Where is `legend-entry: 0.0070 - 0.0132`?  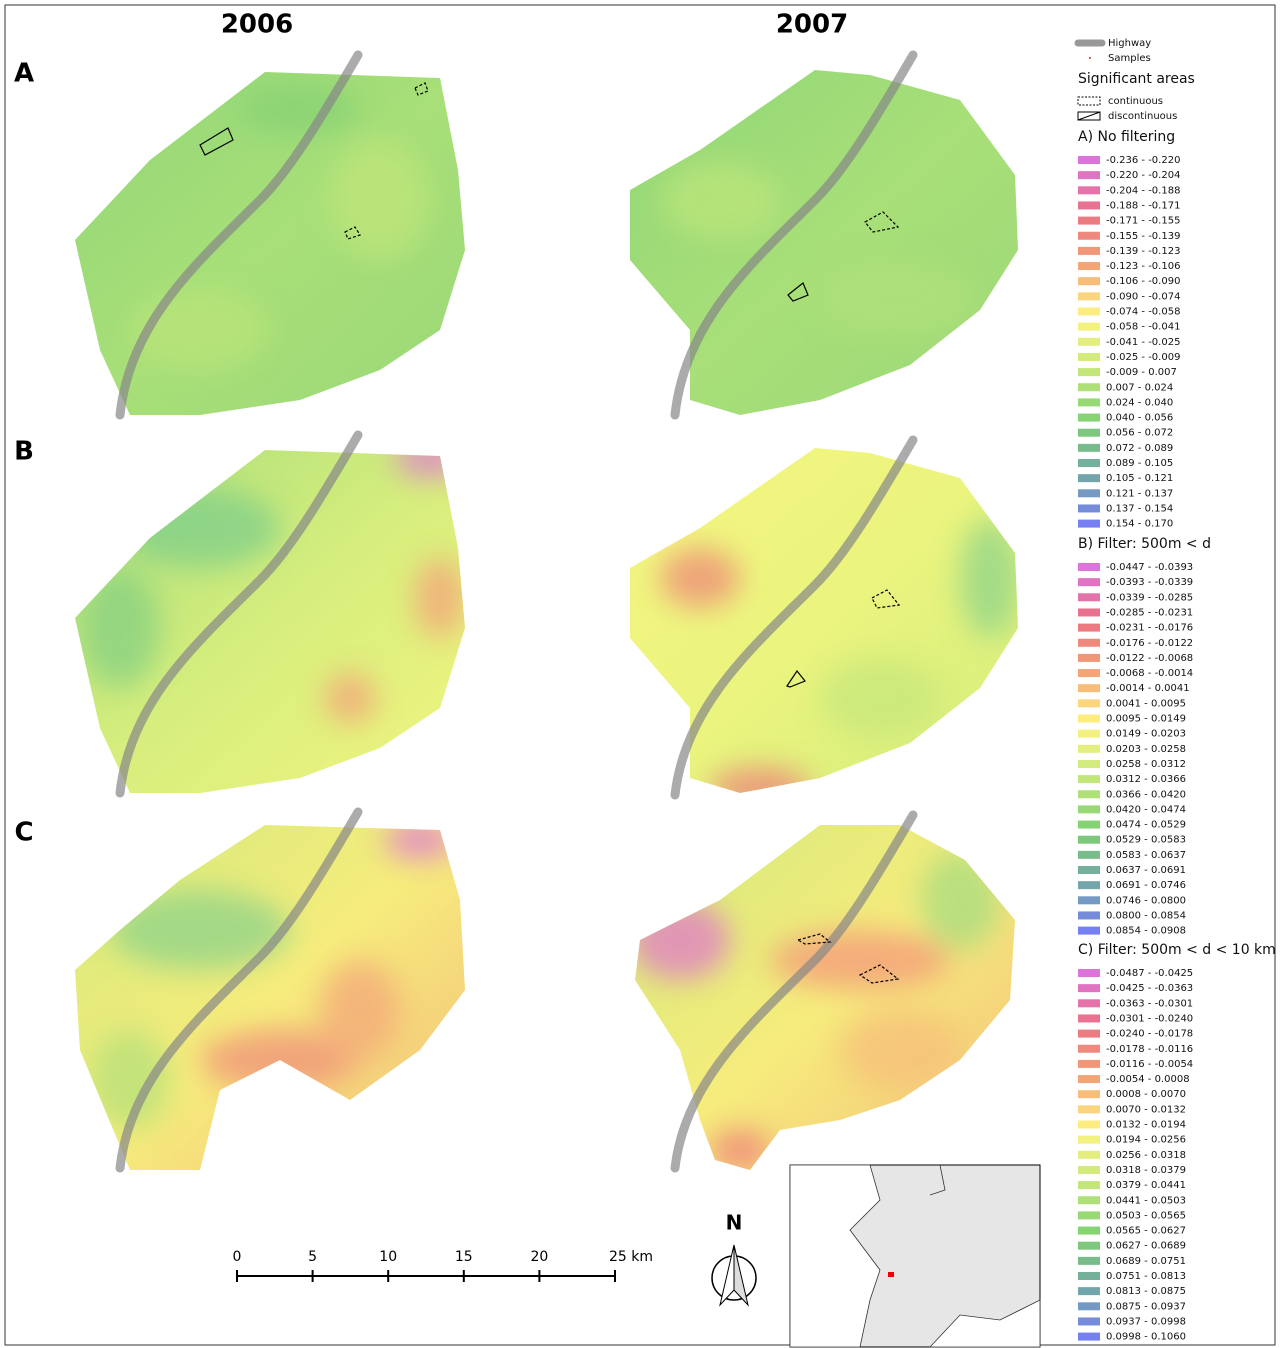
legend-entry: 0.0070 - 0.0132 is located at coordinates (1146, 1109).